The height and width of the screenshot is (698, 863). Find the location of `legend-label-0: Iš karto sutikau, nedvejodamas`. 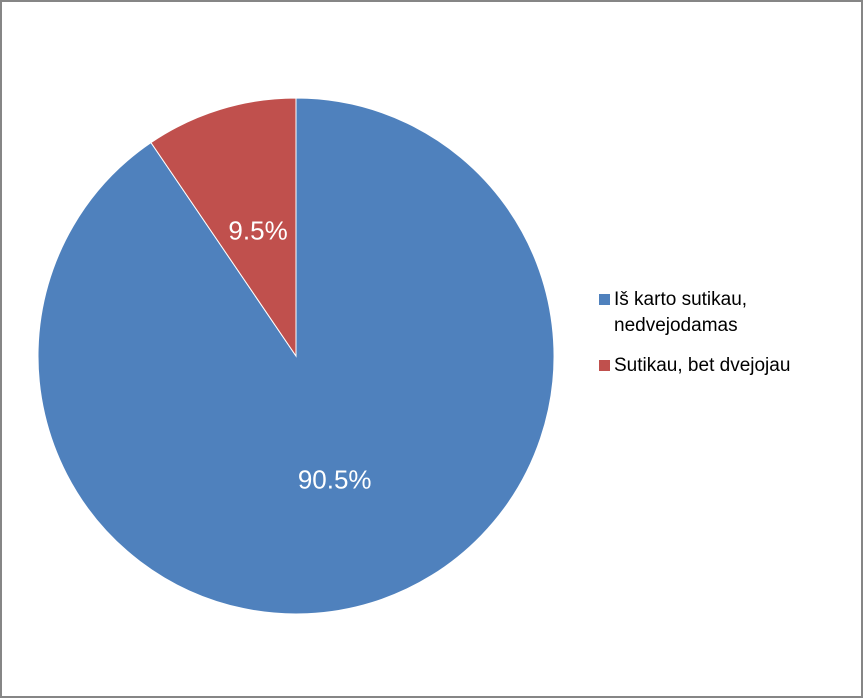

legend-label-0: Iš karto sutikau, nedvejodamas is located at coordinates (681, 312).